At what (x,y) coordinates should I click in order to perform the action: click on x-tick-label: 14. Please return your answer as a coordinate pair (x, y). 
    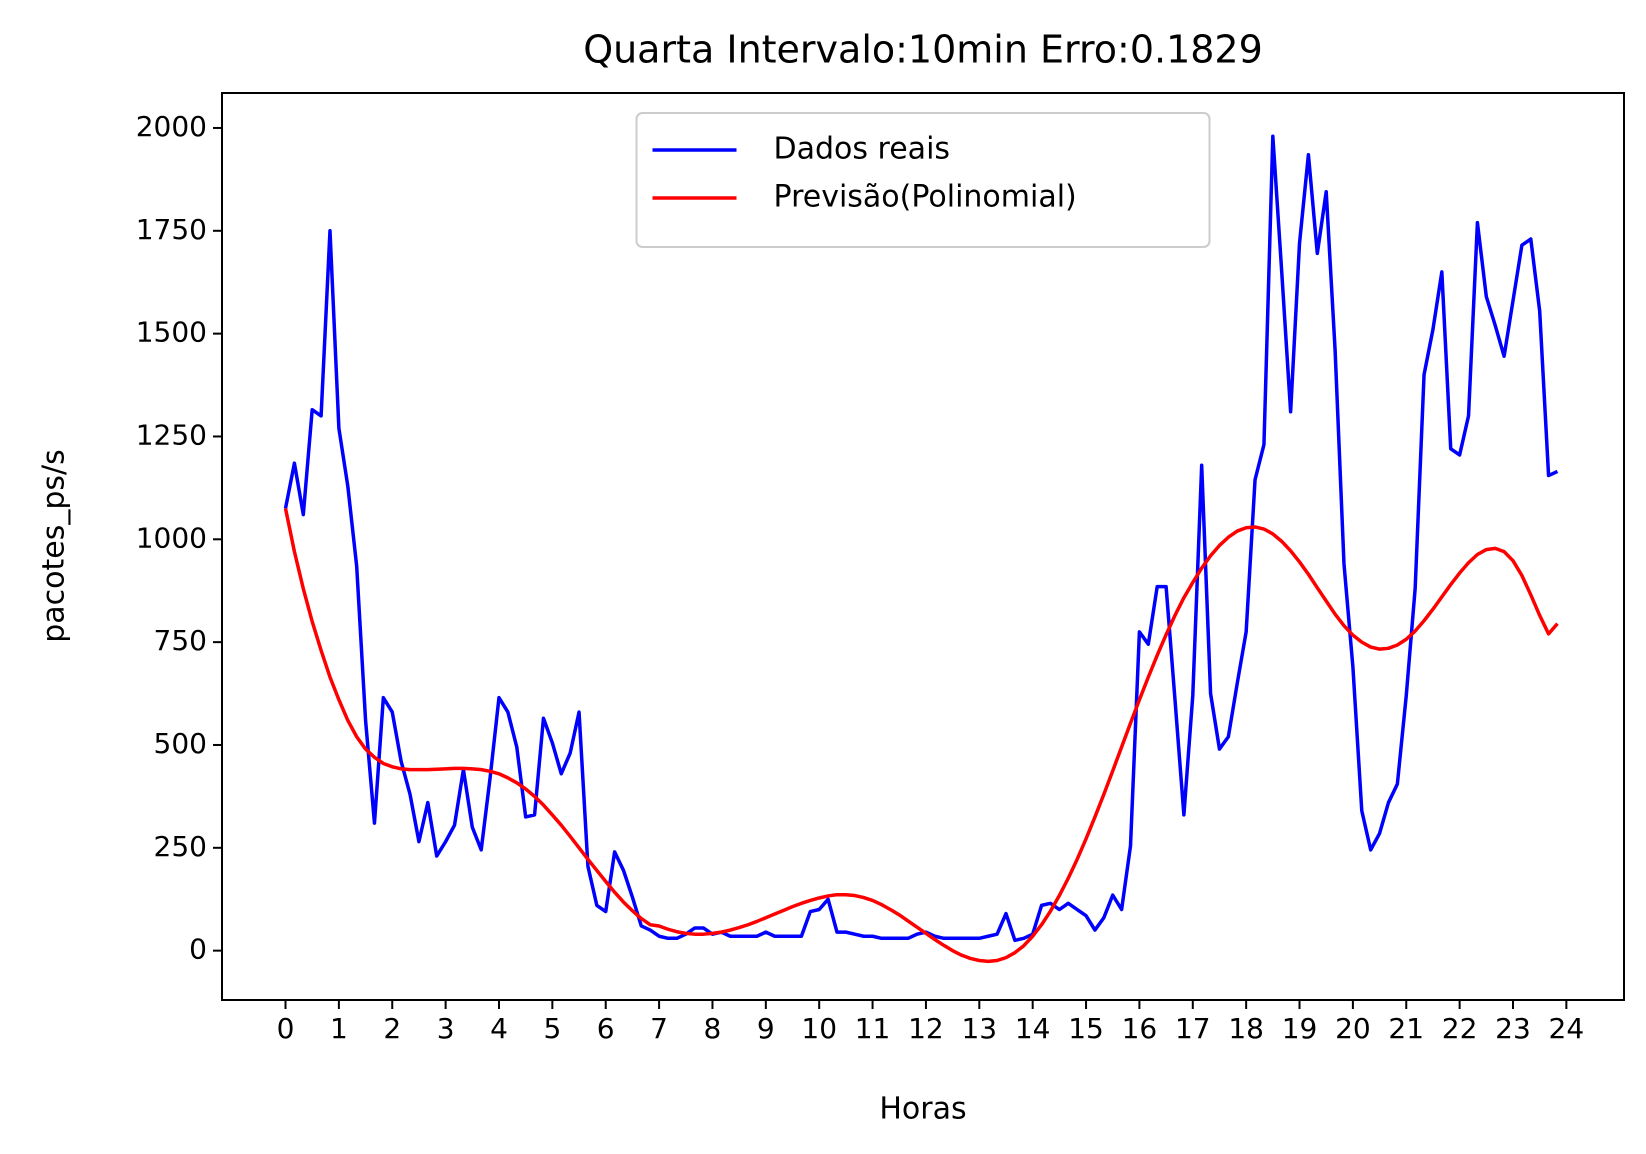
    Looking at the image, I should click on (1033, 1028).